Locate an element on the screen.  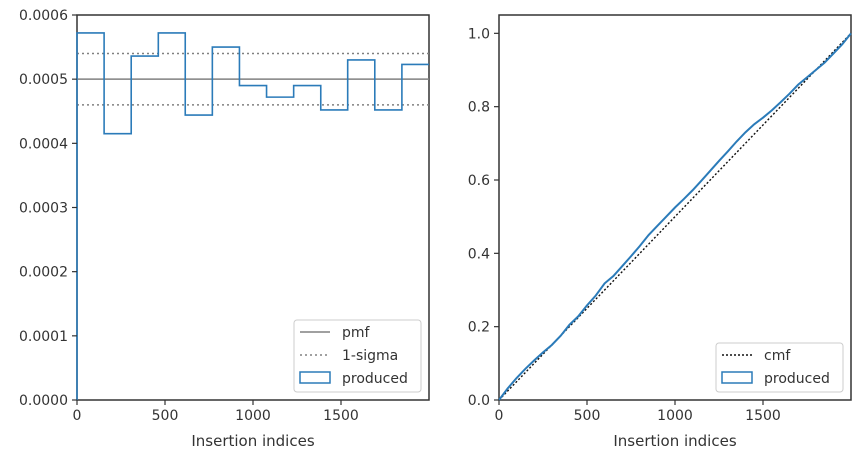
legend-box is located at coordinates (357, 356).